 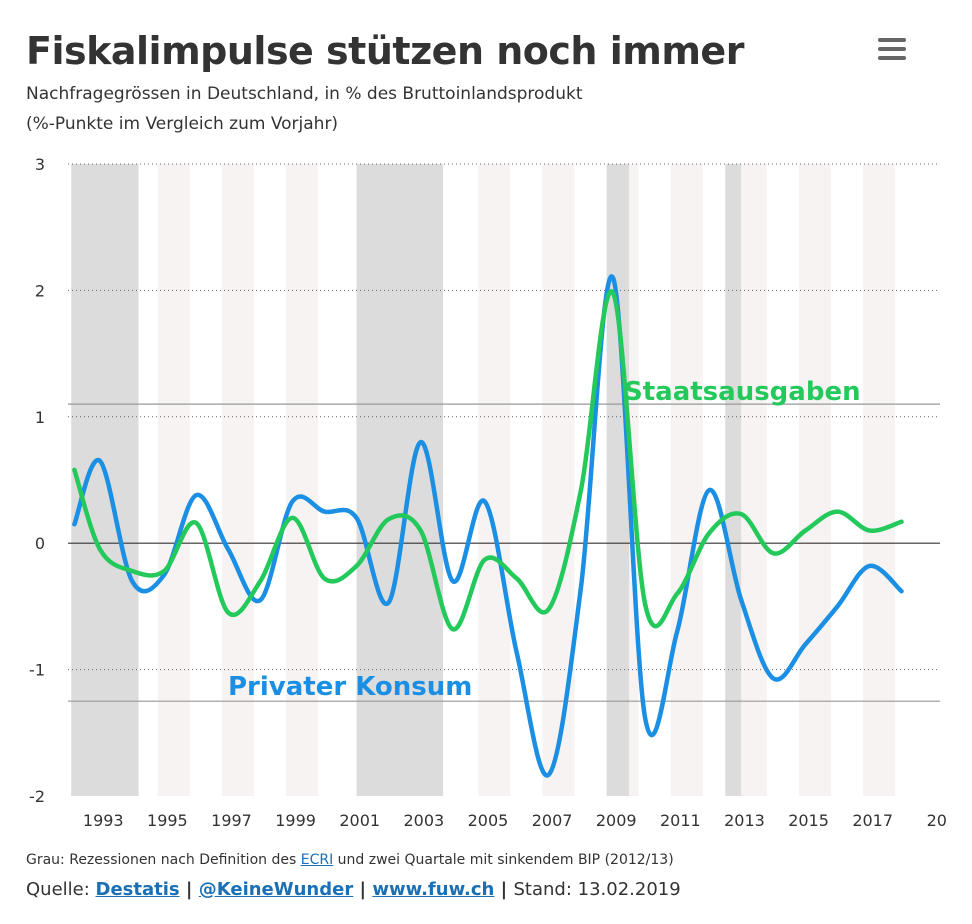 What do you see at coordinates (680, 820) in the screenshot?
I see `x-tick-label: 2011` at bounding box center [680, 820].